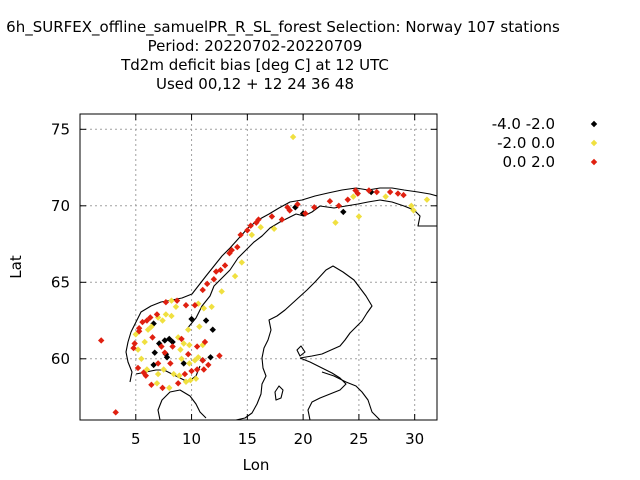 This screenshot has height=480, width=640. I want to click on baltic-coastline, so click(351, 395).